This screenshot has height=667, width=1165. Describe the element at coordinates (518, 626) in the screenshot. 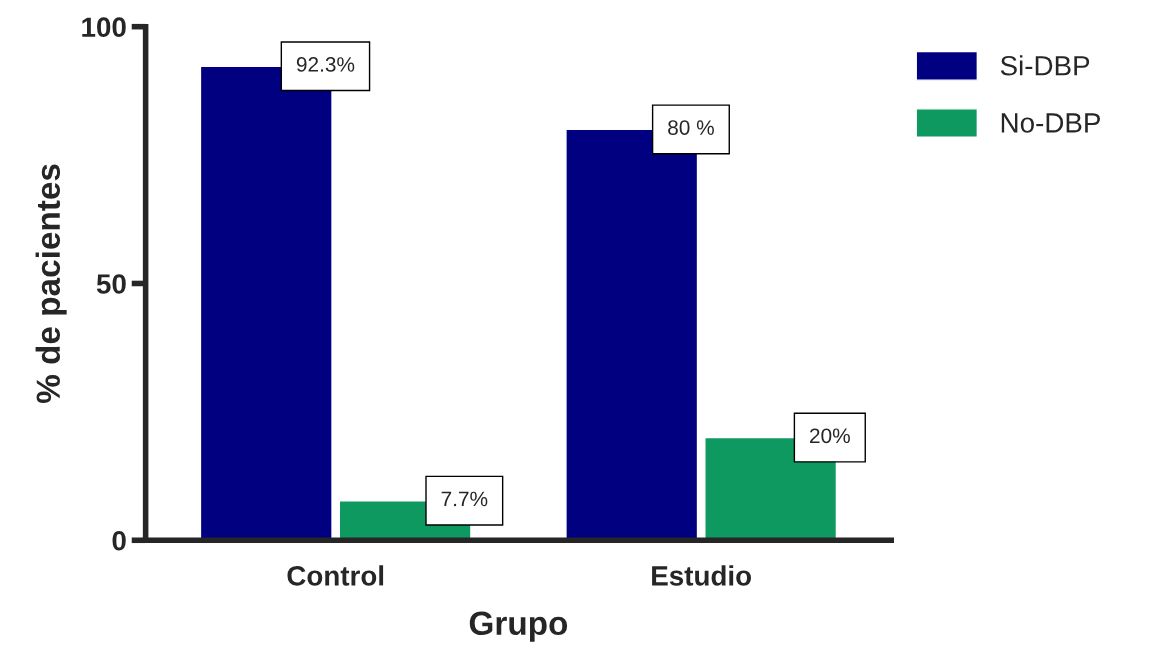

I see `x-axis-title: Grupo` at that location.